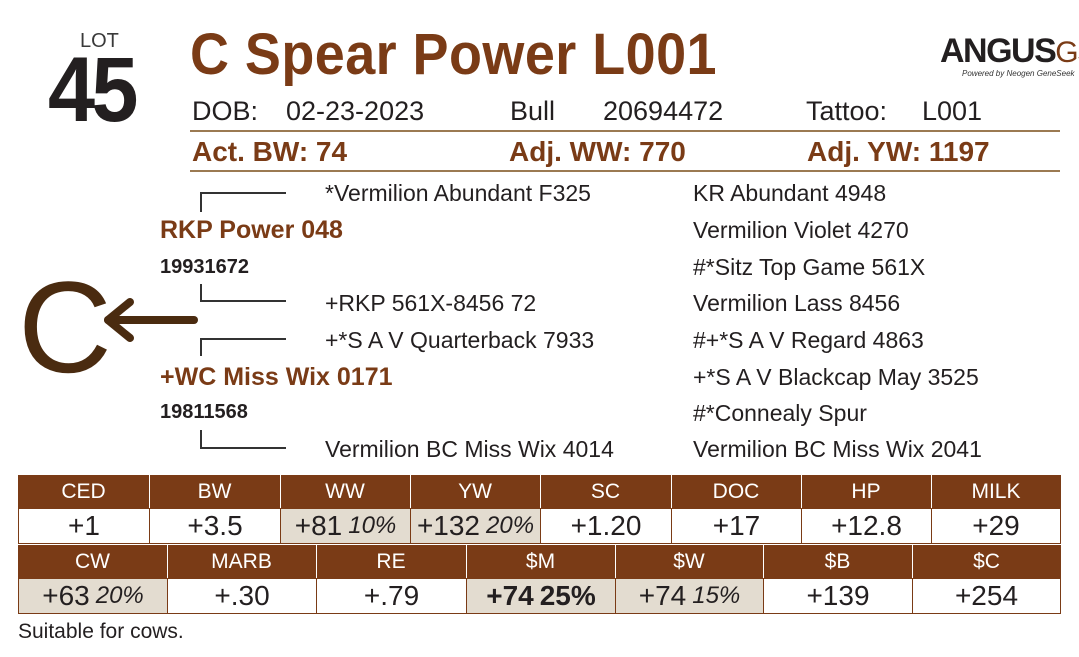 The image size is (1079, 657). What do you see at coordinates (66, 595) in the screenshot?
I see `epd-value: +63` at bounding box center [66, 595].